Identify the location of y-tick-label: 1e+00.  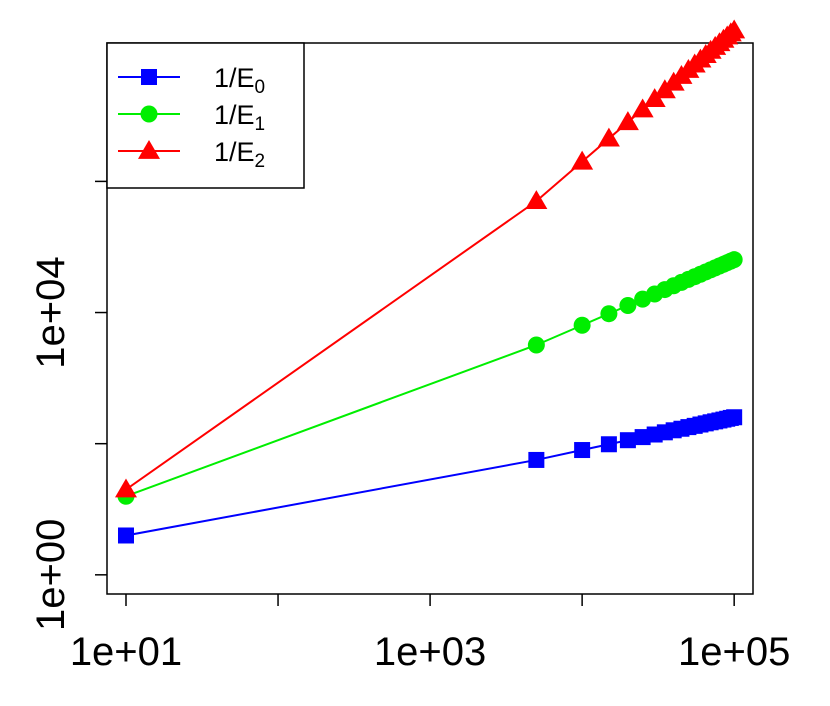
(51, 575).